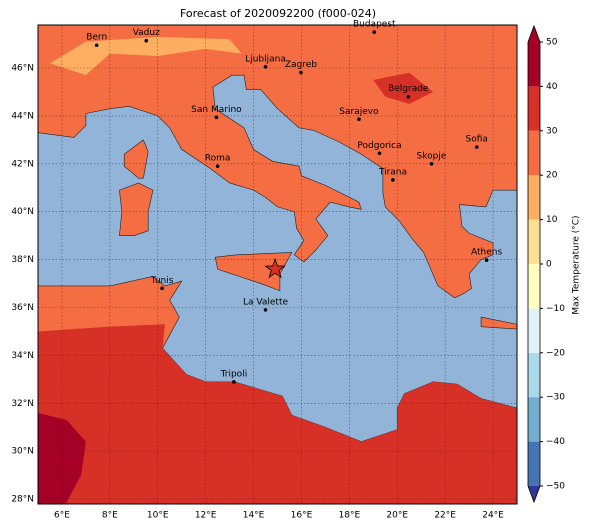 This screenshot has width=592, height=529. Describe the element at coordinates (302, 516) in the screenshot. I see `x-tick-label: 16°E` at that location.